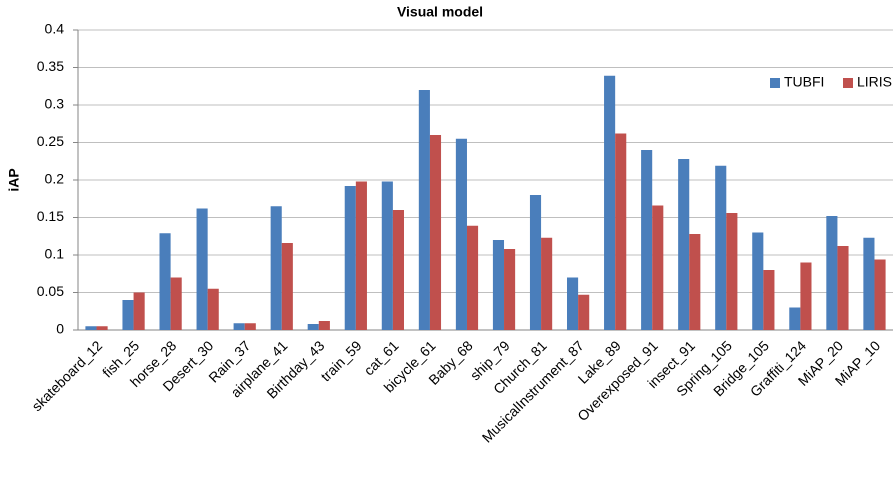 Image resolution: width=893 pixels, height=477 pixels. I want to click on y-tick-label: 0.25, so click(50, 141).